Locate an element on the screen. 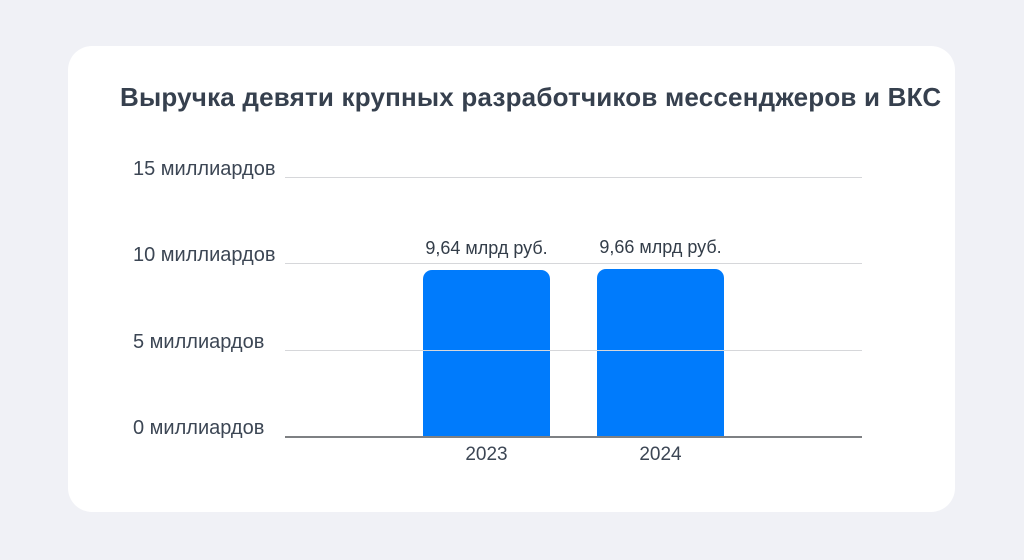 The height and width of the screenshot is (560, 1024). bar-2024 is located at coordinates (660, 352).